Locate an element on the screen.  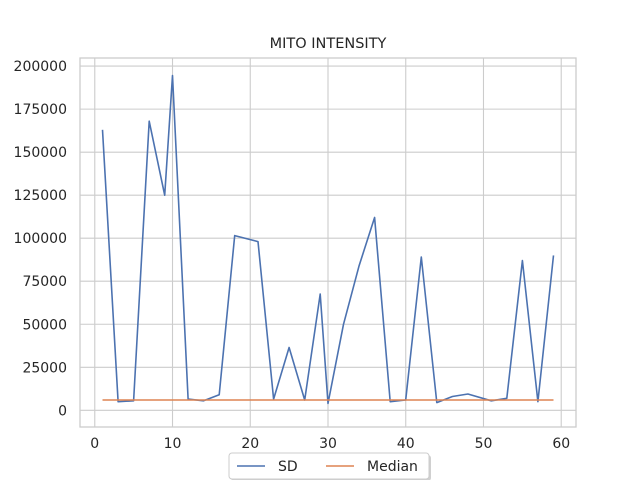
x-tick-label: 20 is located at coordinates (250, 444).